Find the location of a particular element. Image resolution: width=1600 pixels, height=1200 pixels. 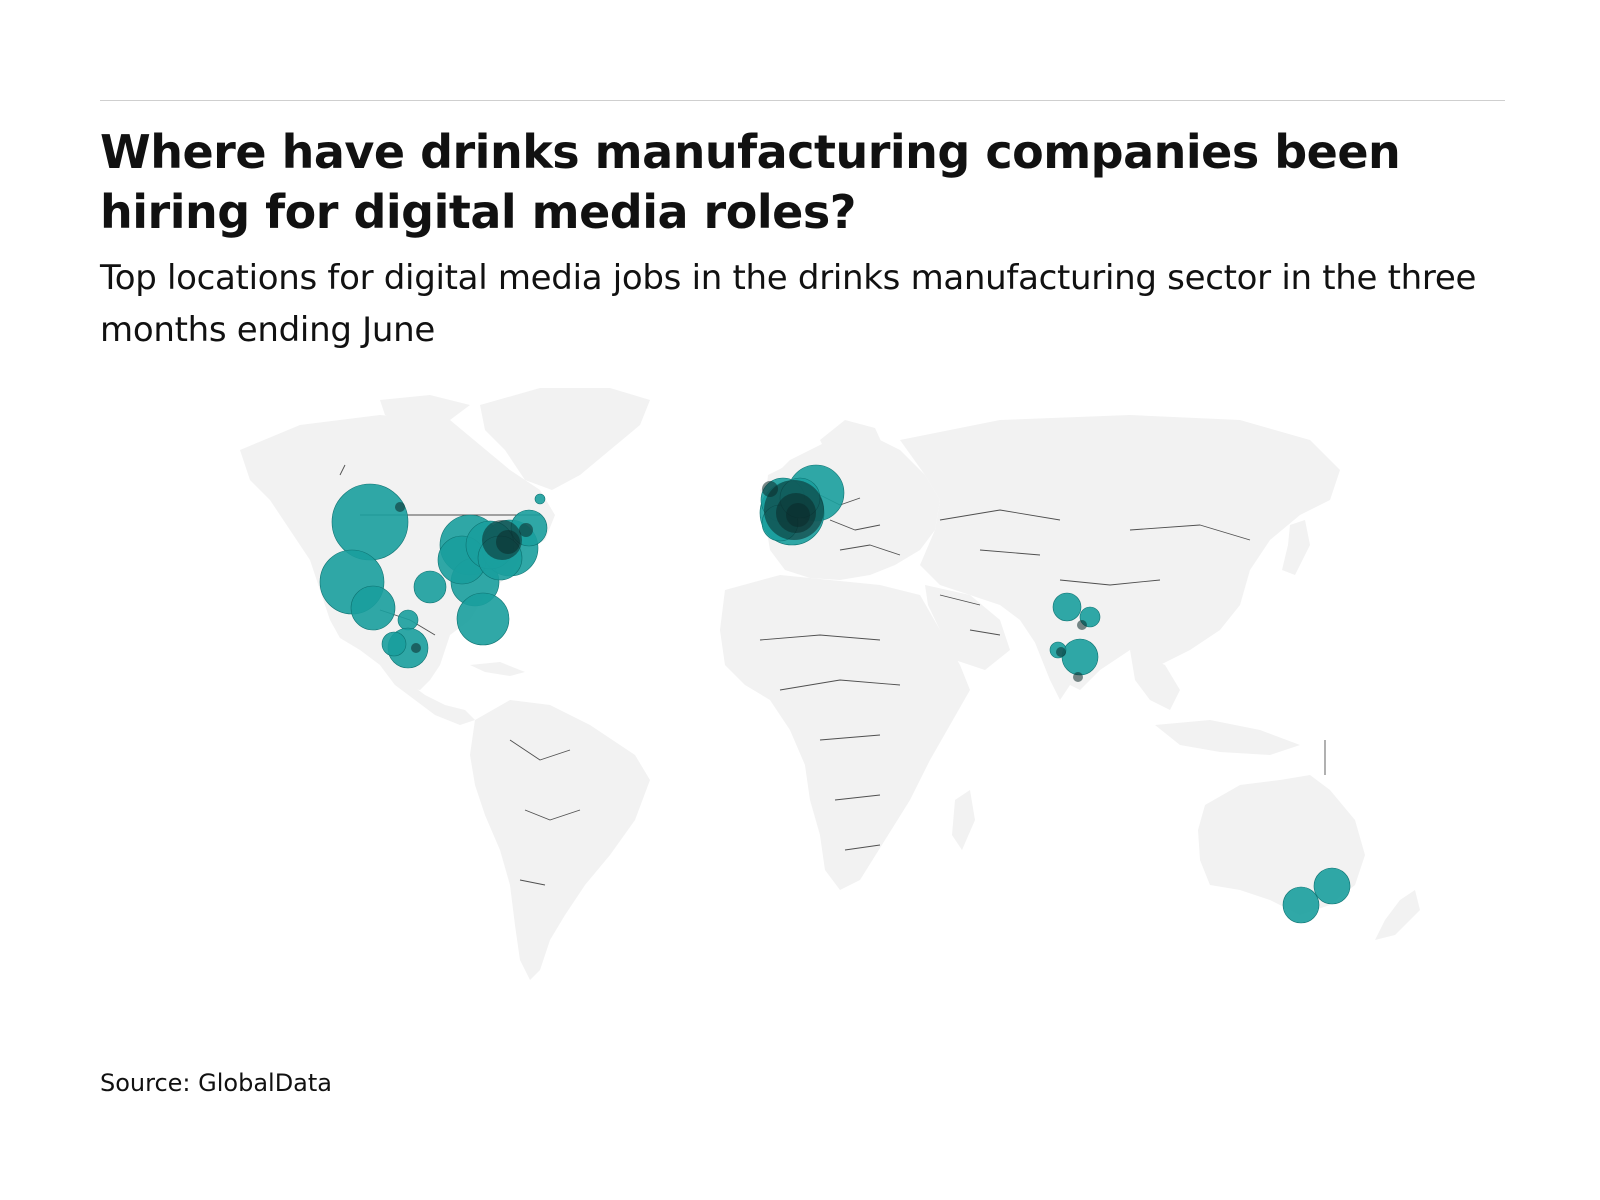

land-arctic-islands is located at coordinates (425, 408).